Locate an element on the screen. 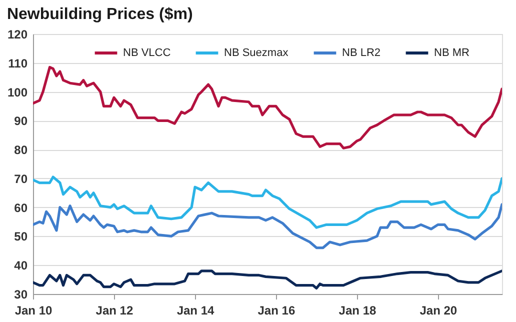  x-tick-label: Jan 10 is located at coordinates (33, 311).